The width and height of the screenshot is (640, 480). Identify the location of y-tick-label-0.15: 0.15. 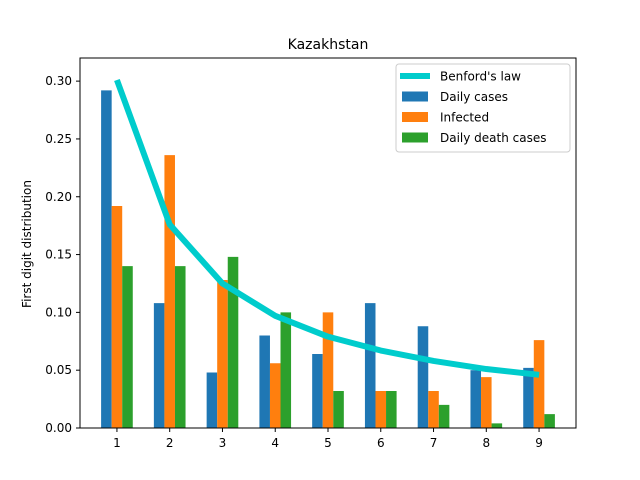
(58, 255).